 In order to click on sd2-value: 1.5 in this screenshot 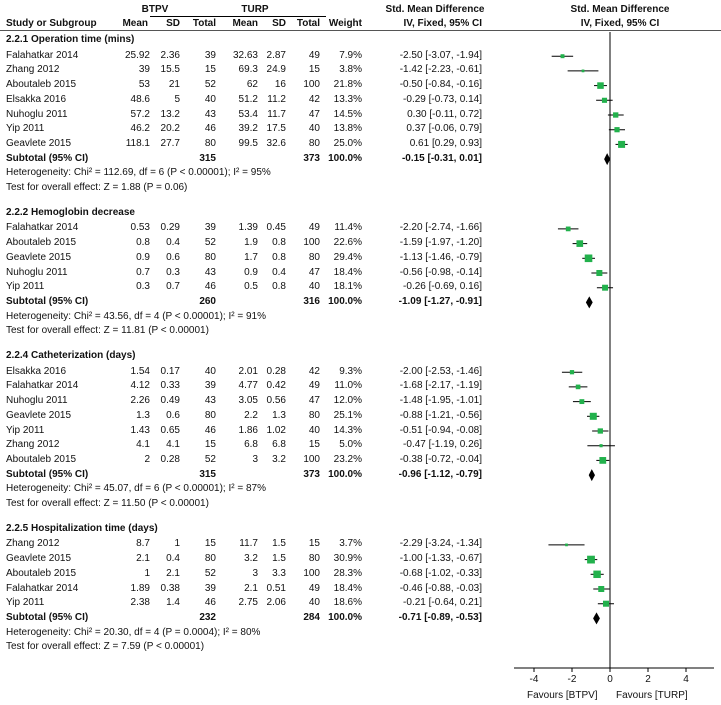, I will do `click(279, 544)`.